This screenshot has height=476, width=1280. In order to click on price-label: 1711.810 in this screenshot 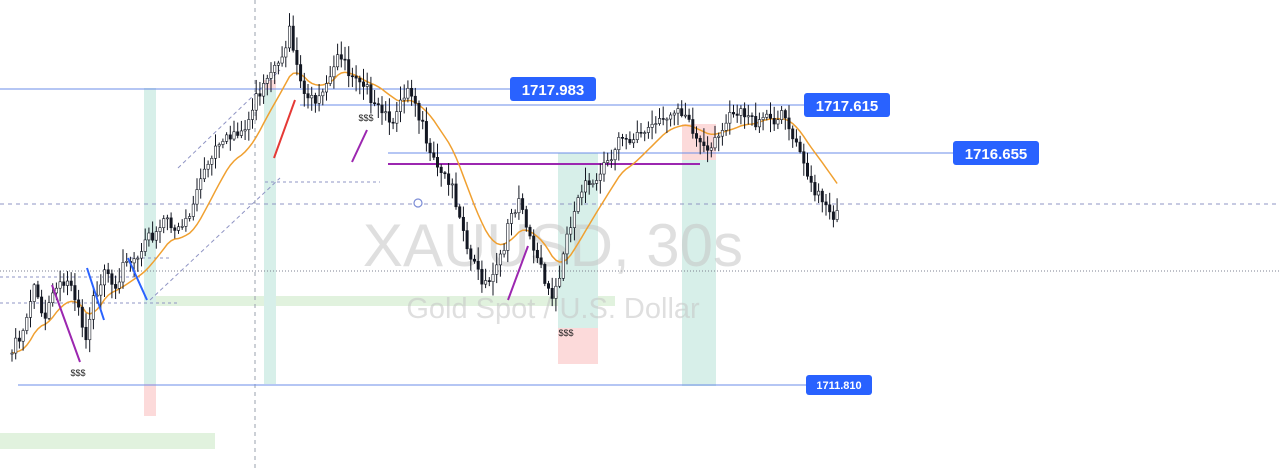, I will do `click(839, 385)`.